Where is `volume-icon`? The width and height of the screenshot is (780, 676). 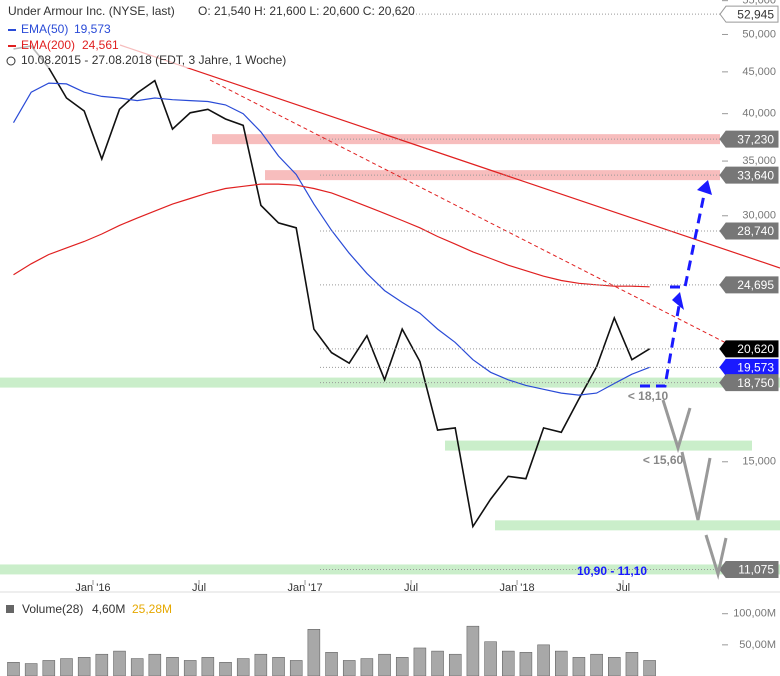 volume-icon is located at coordinates (10, 609).